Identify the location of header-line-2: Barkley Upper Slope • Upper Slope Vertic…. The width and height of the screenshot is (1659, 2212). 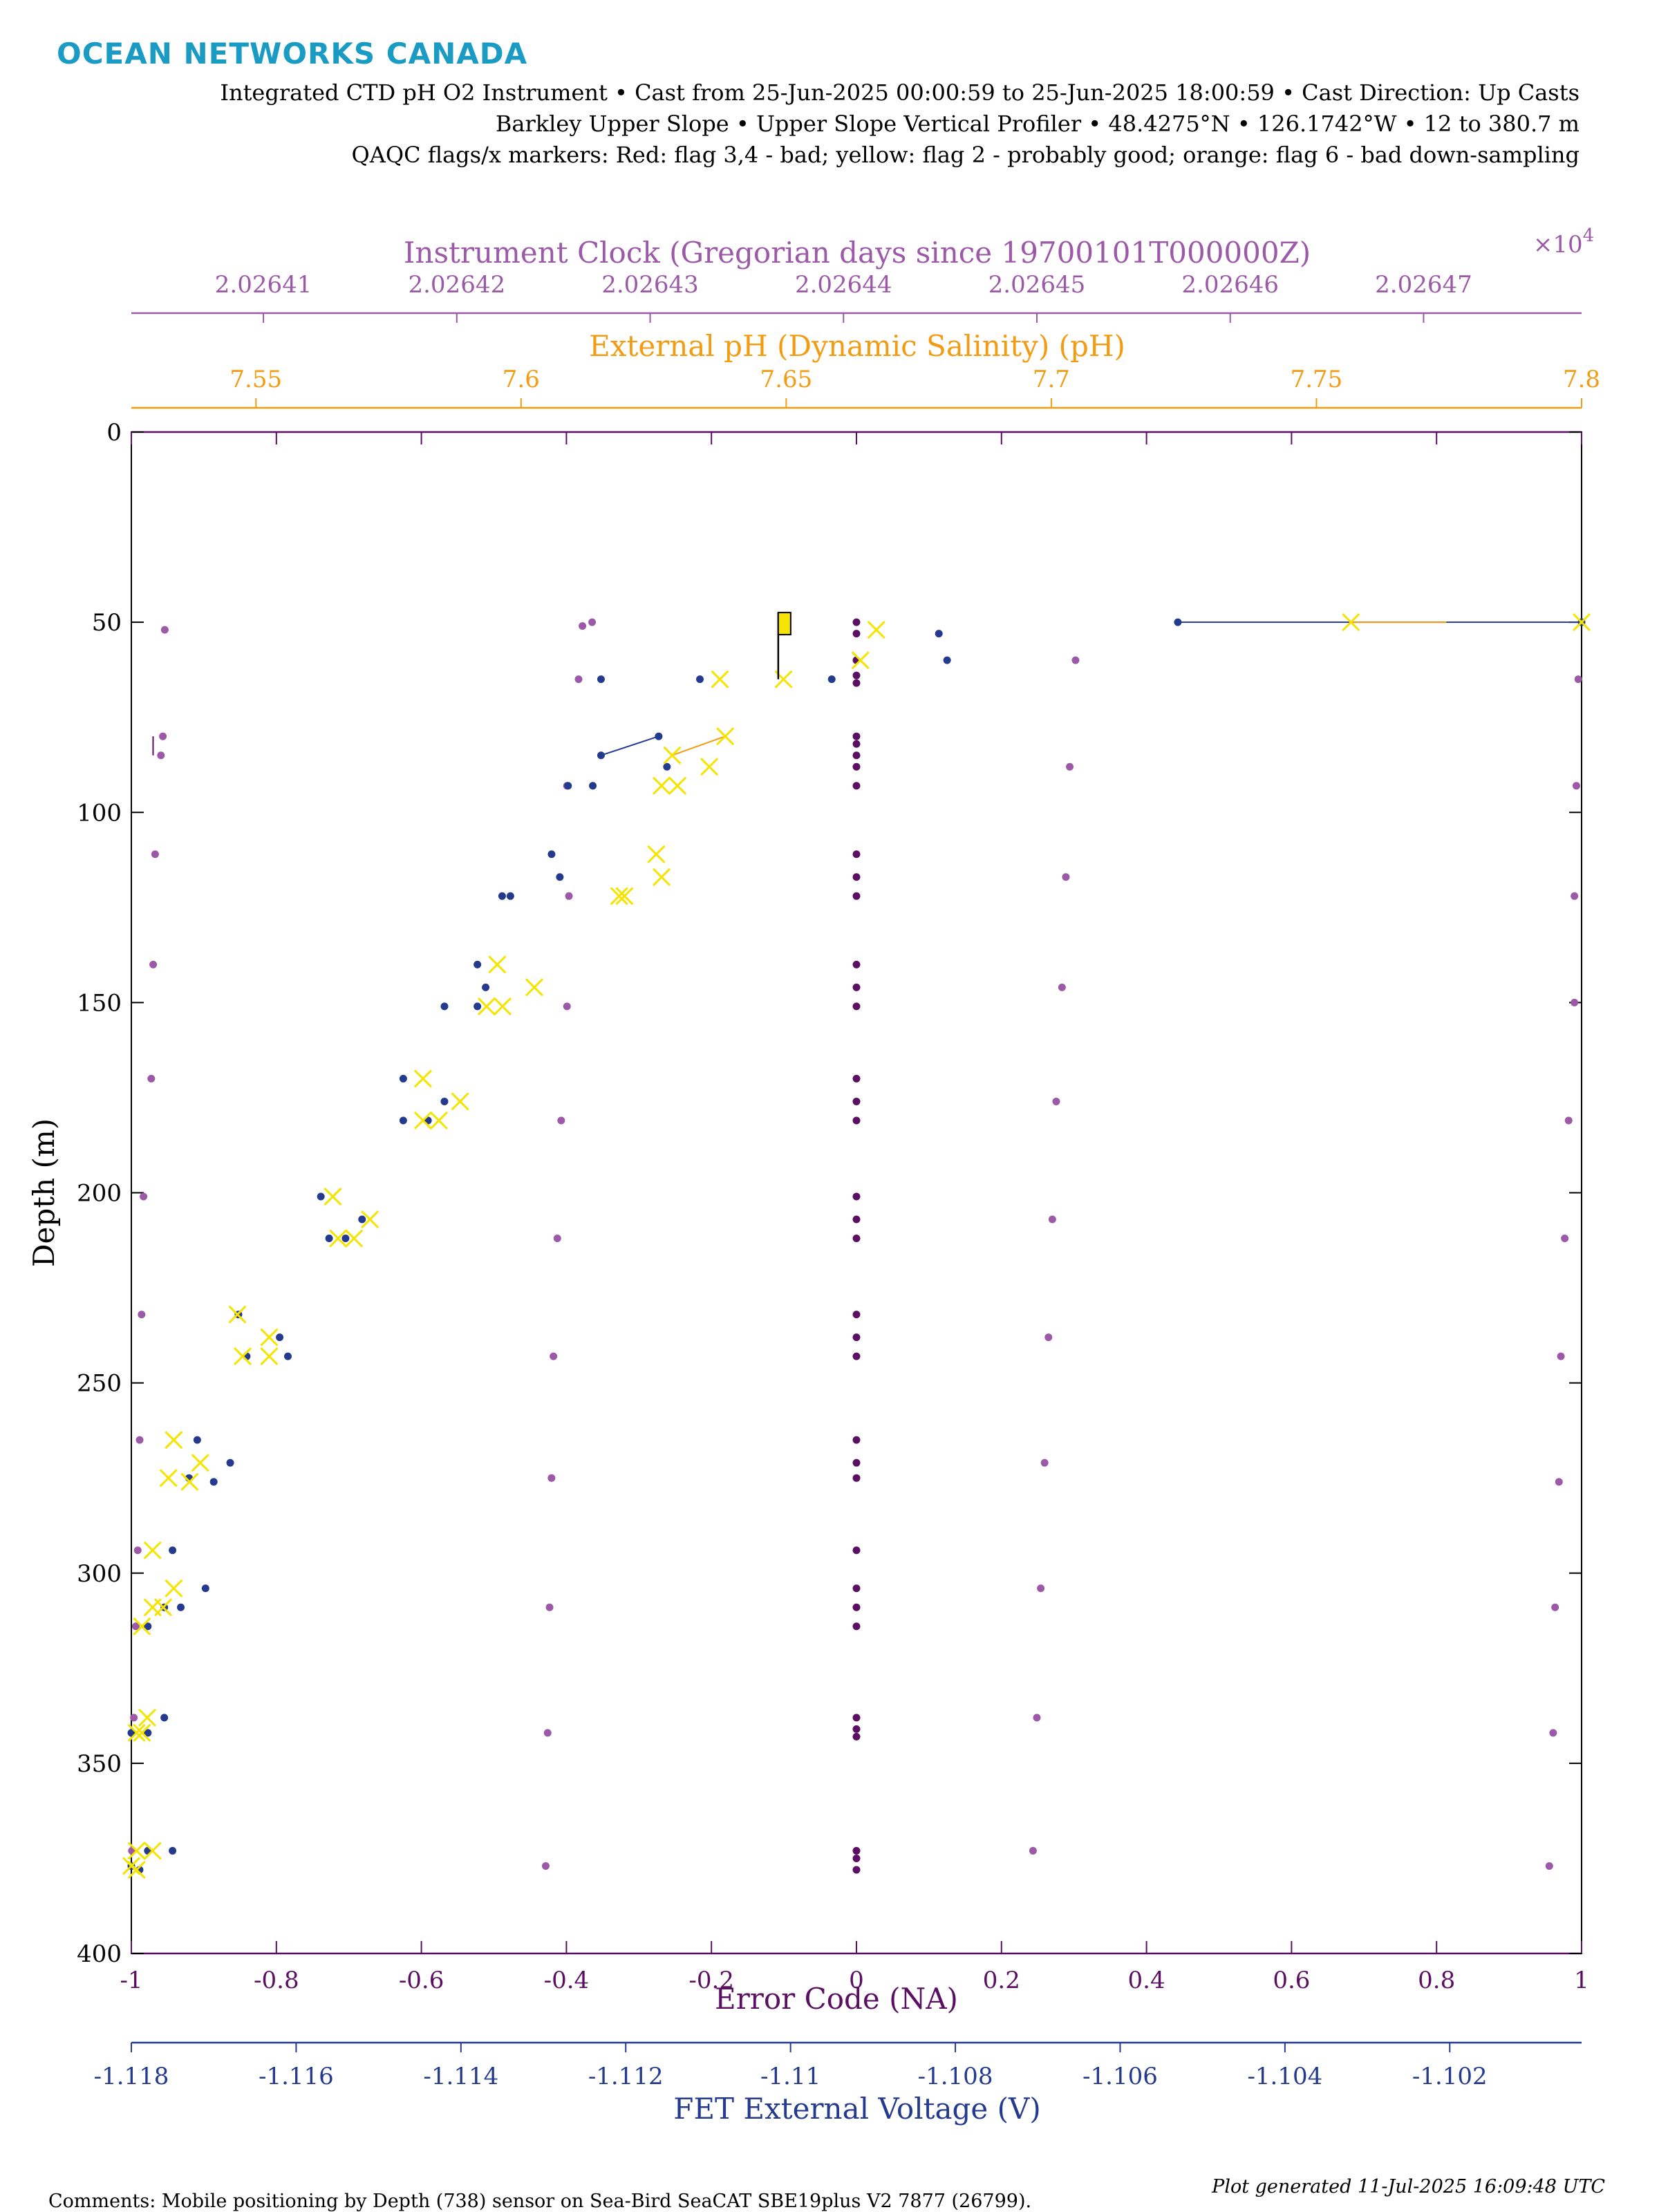
(1038, 124).